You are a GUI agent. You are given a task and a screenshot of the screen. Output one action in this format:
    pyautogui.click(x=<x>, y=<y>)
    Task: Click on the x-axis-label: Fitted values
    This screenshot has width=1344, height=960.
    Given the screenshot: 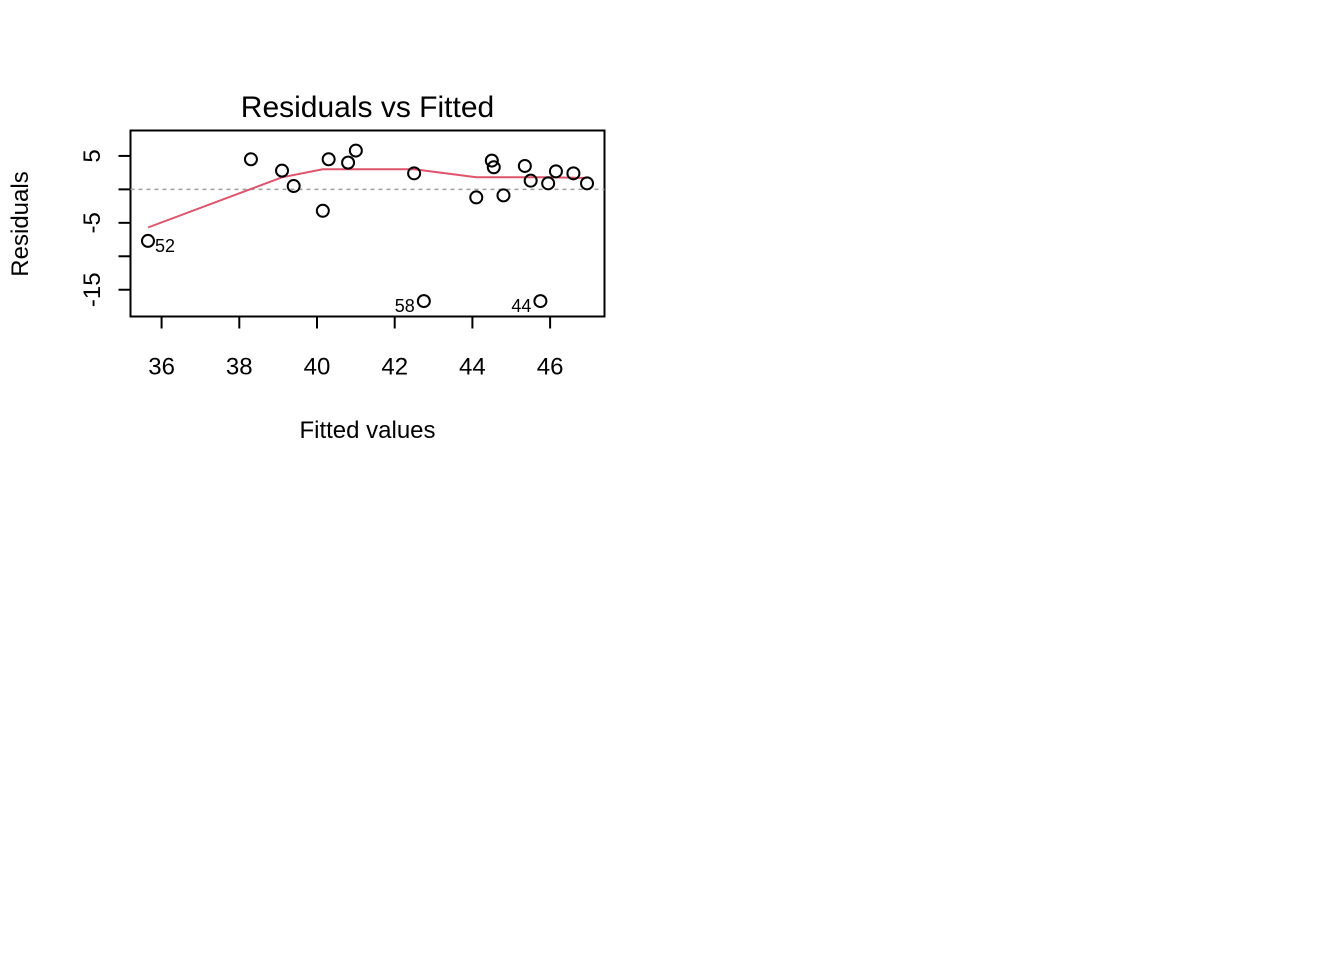 What is the action you would take?
    pyautogui.click(x=367, y=430)
    